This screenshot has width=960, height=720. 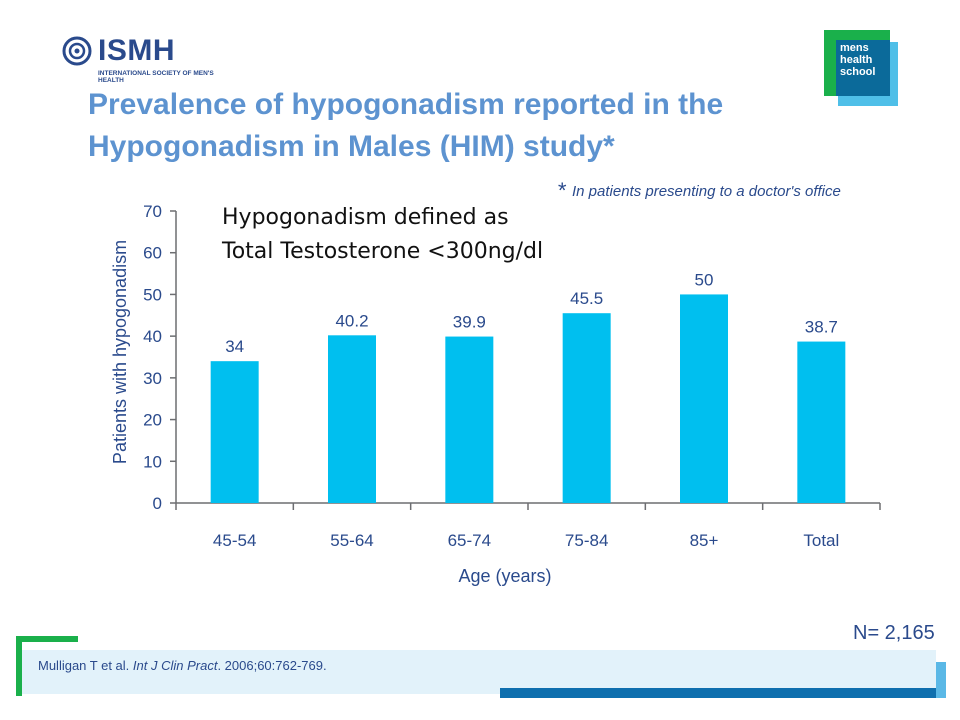 I want to click on bar-data-label: 38.7, so click(x=821, y=327).